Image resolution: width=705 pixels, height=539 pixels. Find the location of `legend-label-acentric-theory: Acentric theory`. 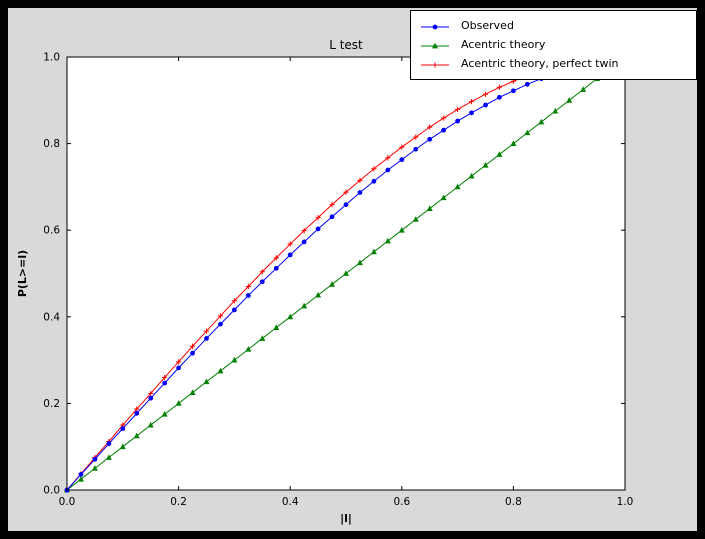

legend-label-acentric-theory: Acentric theory is located at coordinates (503, 44).